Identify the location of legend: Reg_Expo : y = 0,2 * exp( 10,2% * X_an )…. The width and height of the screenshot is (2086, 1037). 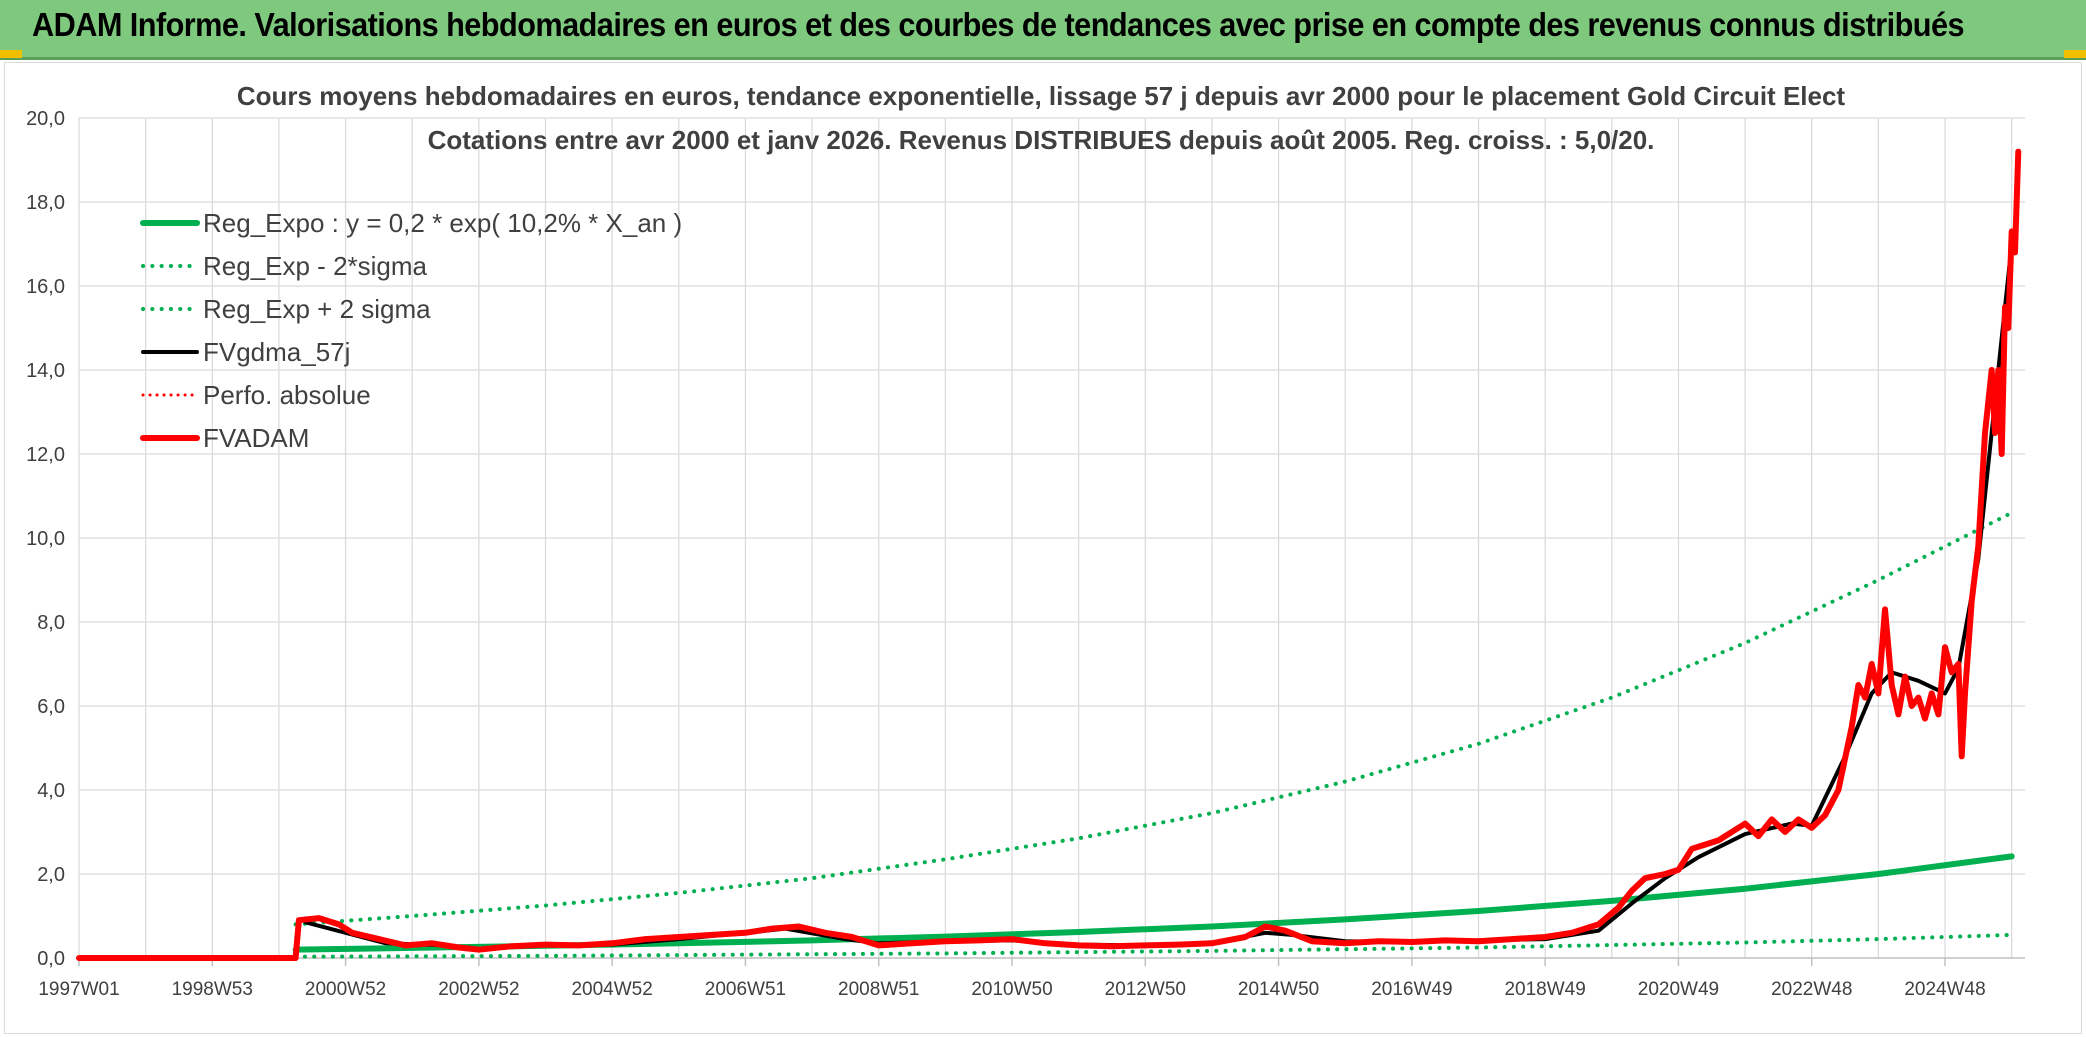
(411, 330).